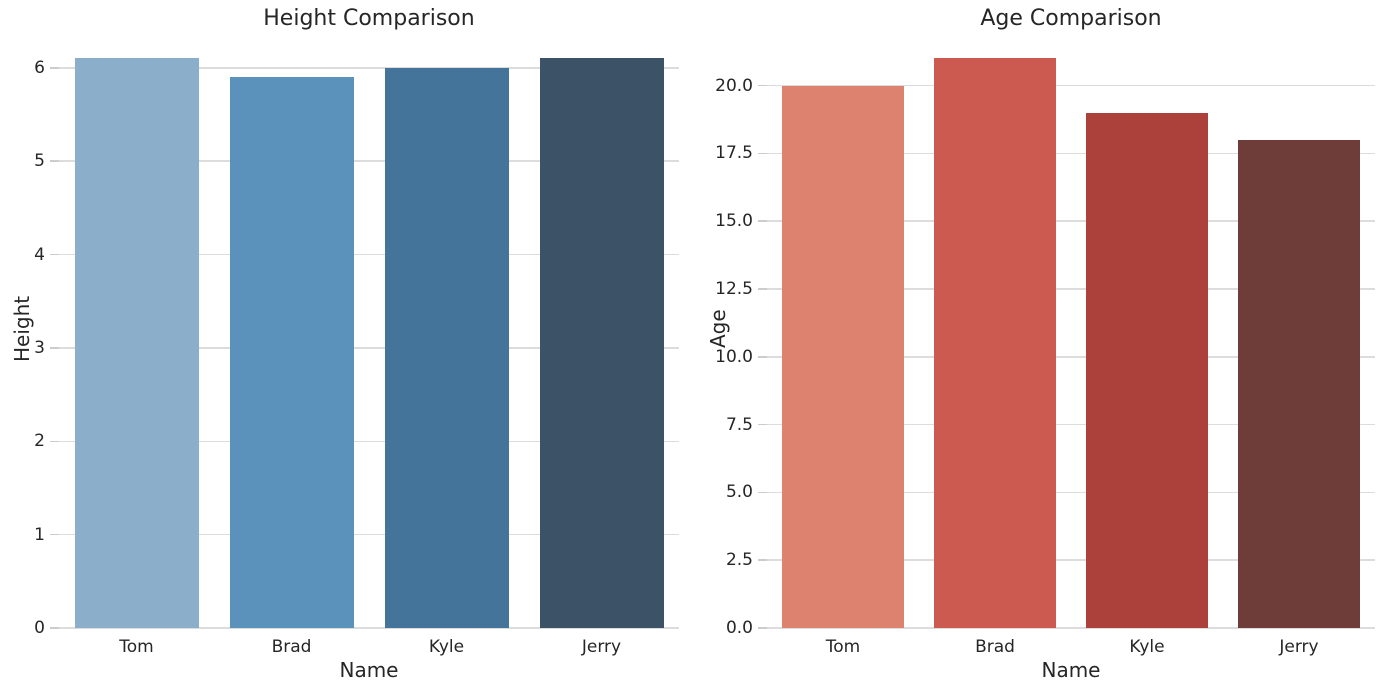 The height and width of the screenshot is (690, 1389). Describe the element at coordinates (39, 628) in the screenshot. I see `y-tick-label: 0` at that location.